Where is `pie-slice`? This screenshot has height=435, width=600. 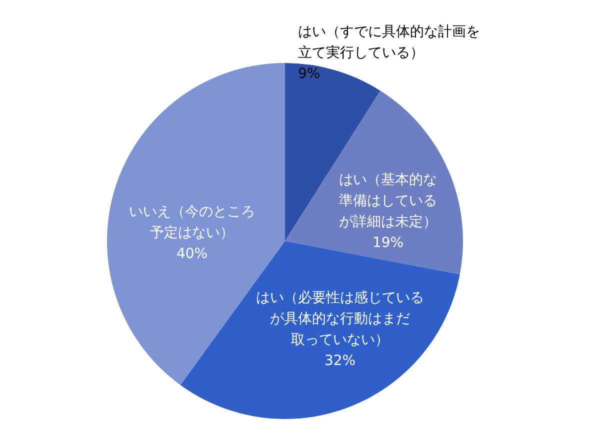 pie-slice is located at coordinates (374, 182).